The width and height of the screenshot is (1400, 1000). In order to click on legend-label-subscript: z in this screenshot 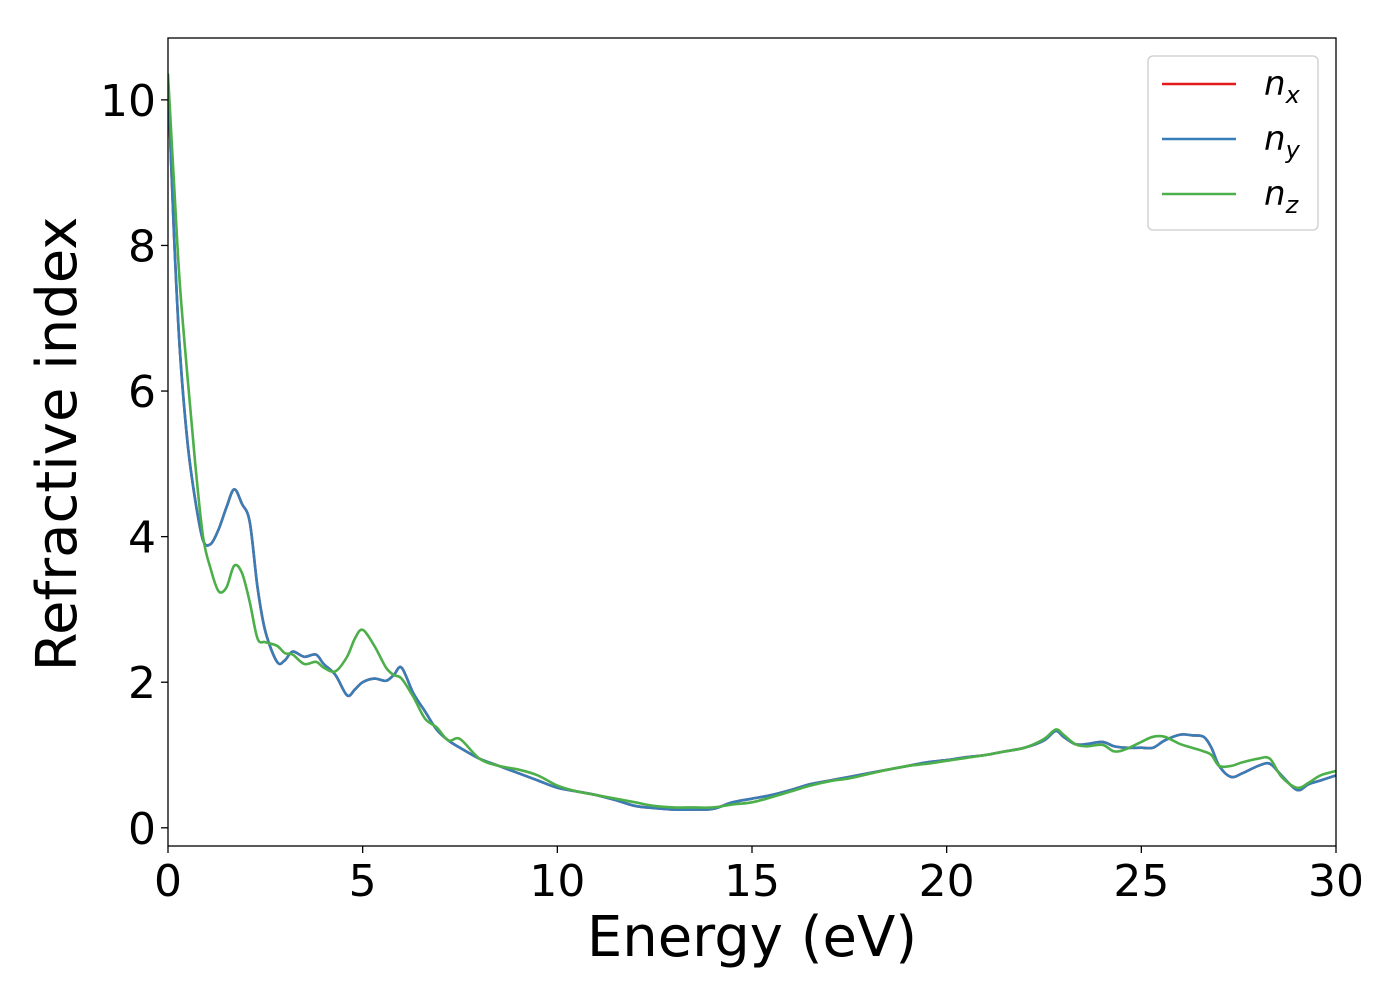, I will do `click(1292, 205)`.